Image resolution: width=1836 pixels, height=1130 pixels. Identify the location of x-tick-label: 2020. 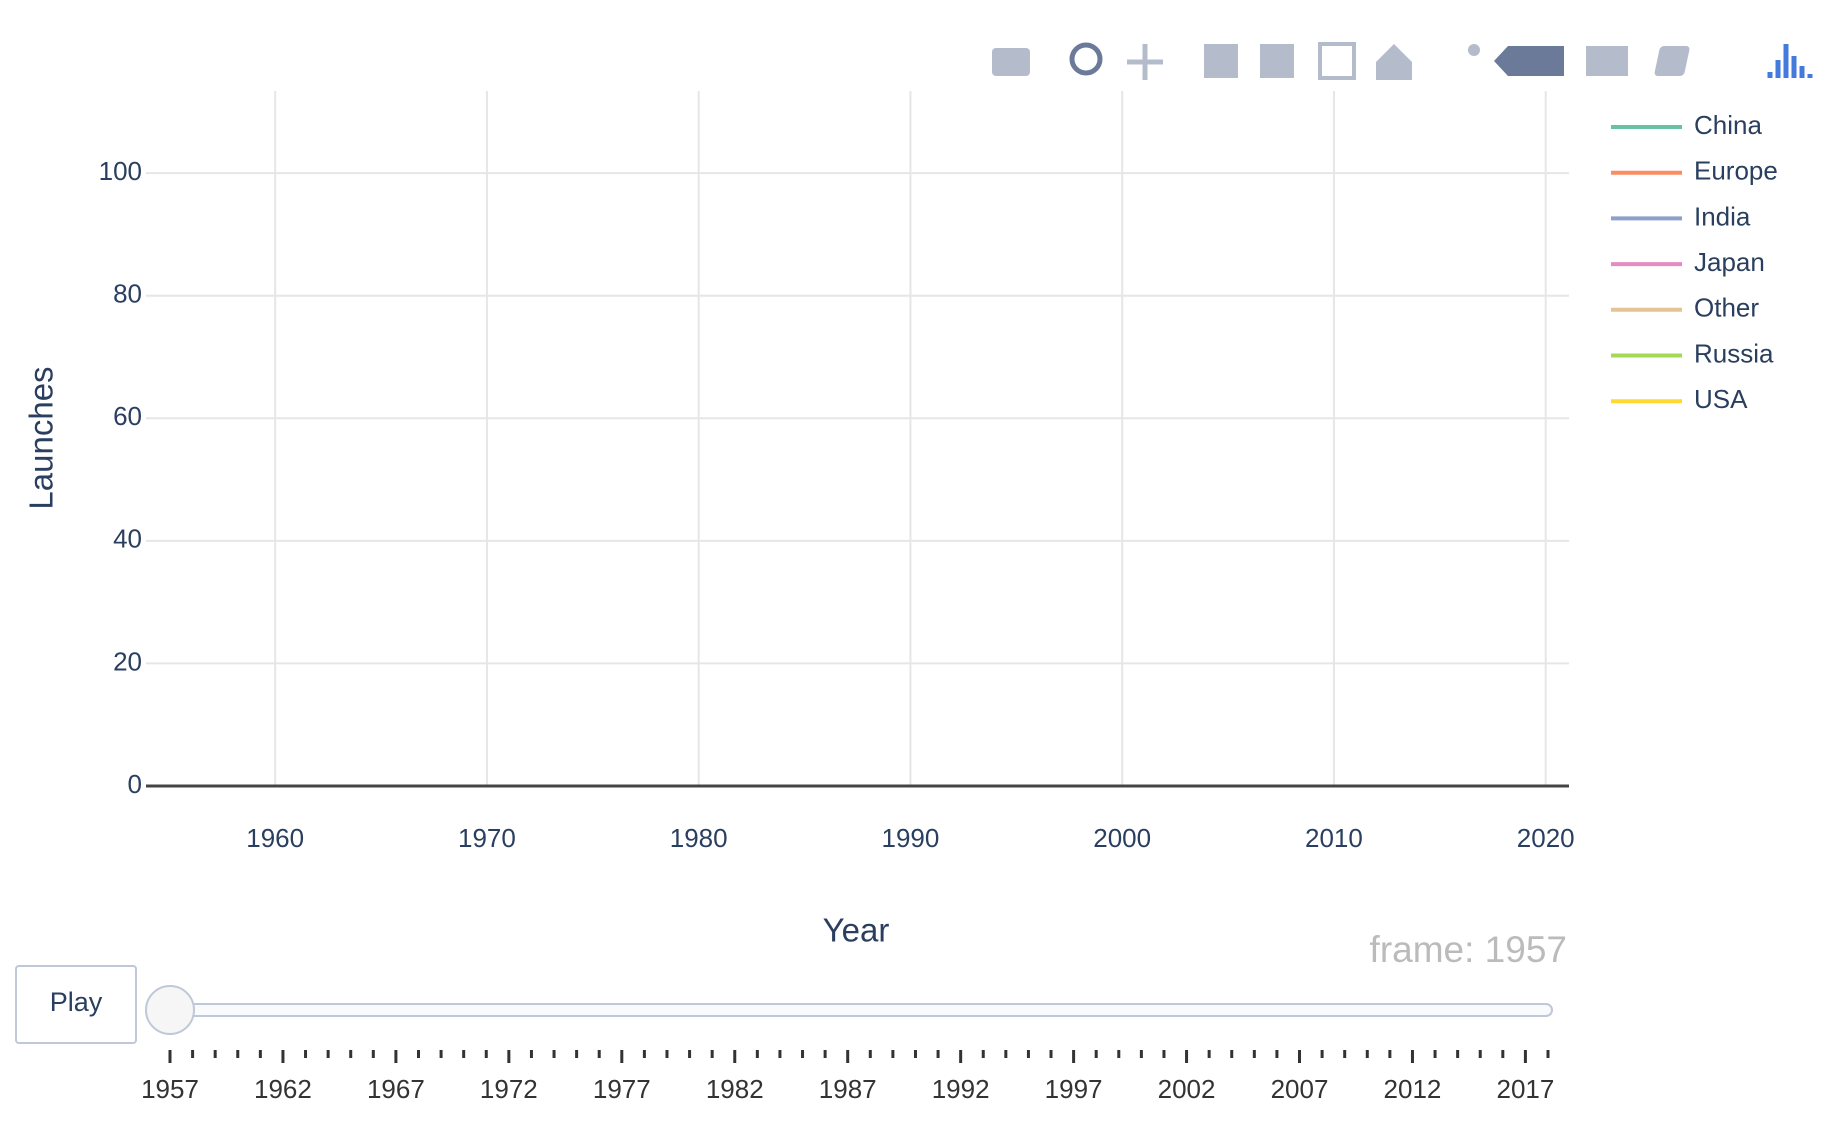
(1546, 838).